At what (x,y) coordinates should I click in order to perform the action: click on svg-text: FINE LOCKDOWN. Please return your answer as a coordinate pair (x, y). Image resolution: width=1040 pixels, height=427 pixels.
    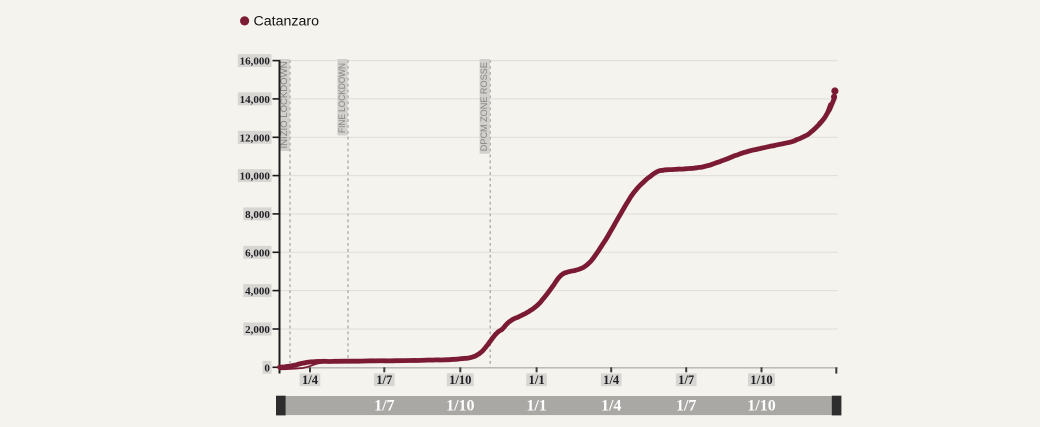
    Looking at the image, I should click on (342, 98).